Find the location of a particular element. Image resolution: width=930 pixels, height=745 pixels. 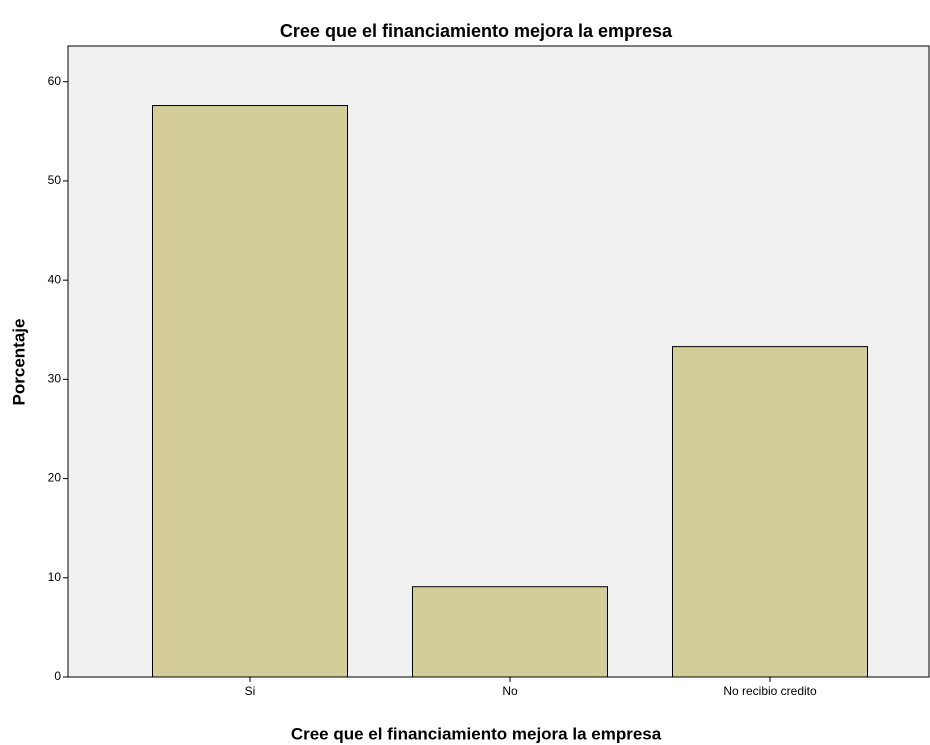

y-tick-label: 10 is located at coordinates (55, 577).